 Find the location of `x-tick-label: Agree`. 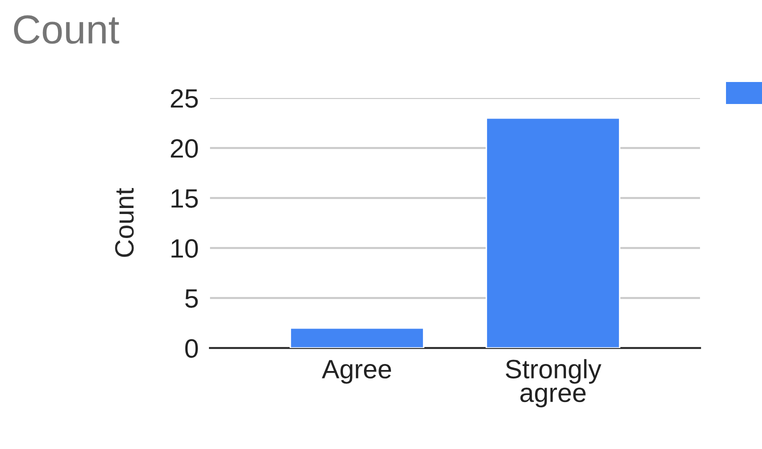

x-tick-label: Agree is located at coordinates (357, 372).